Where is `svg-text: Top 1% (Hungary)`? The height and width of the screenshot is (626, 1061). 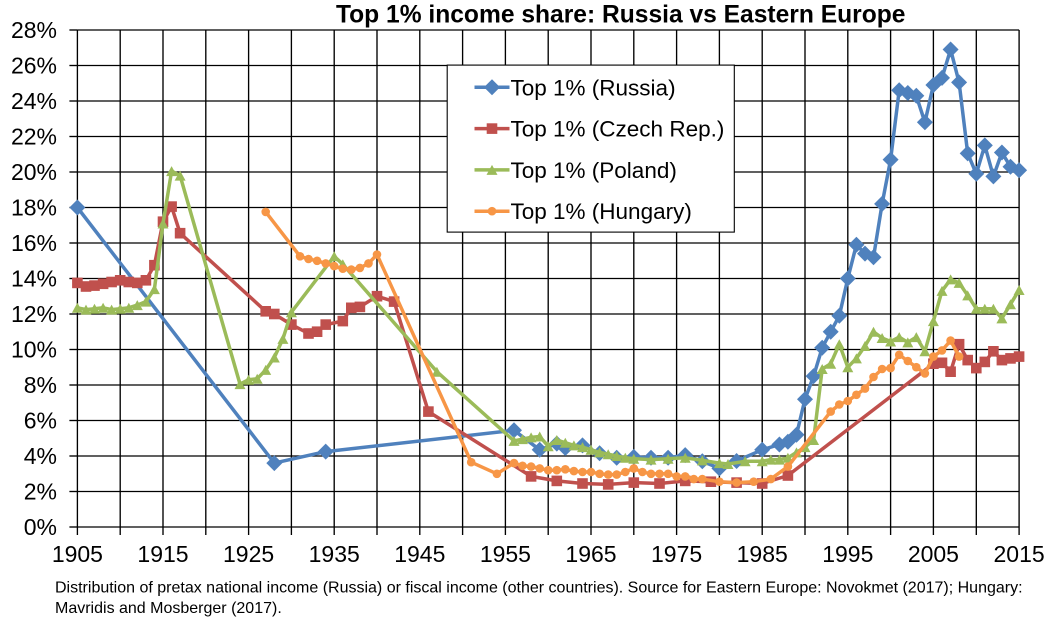
svg-text: Top 1% (Hungary) is located at coordinates (601, 211).